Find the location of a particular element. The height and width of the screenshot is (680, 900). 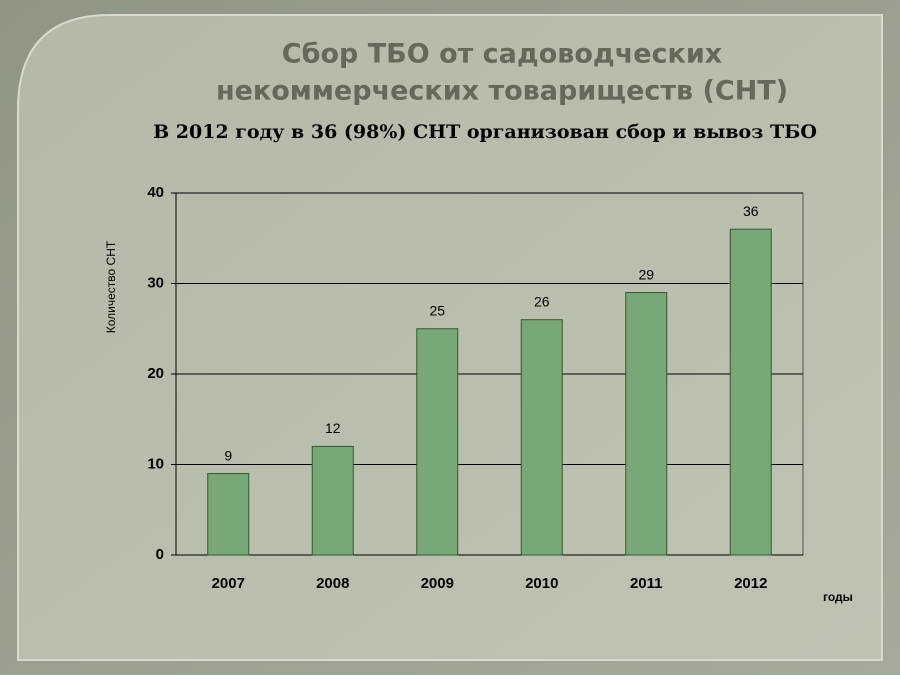

y-tick-label: 40 is located at coordinates (155, 192).